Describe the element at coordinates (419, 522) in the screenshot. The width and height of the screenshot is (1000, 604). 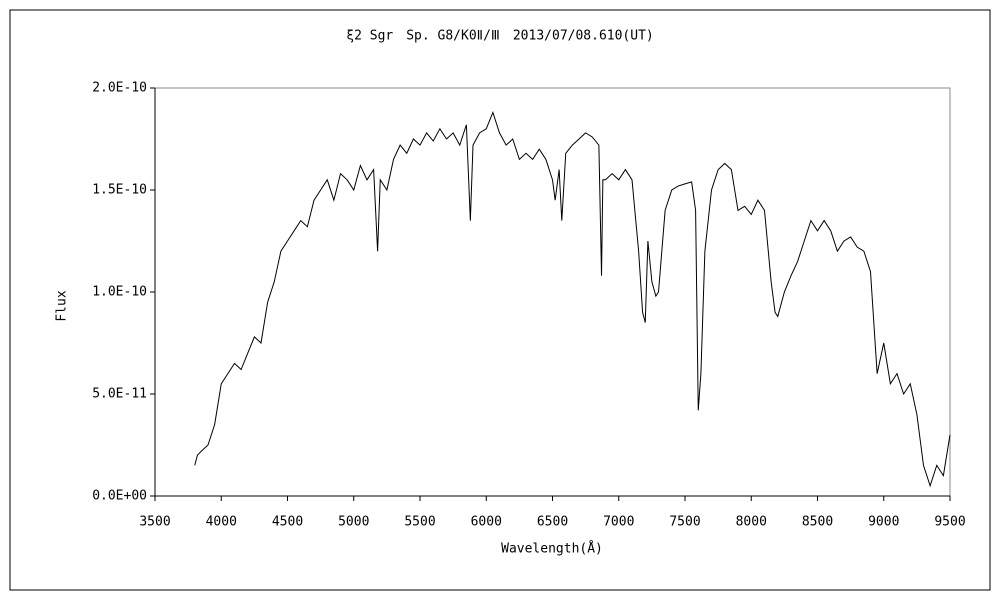
I see `x-tick-label: 5500` at that location.